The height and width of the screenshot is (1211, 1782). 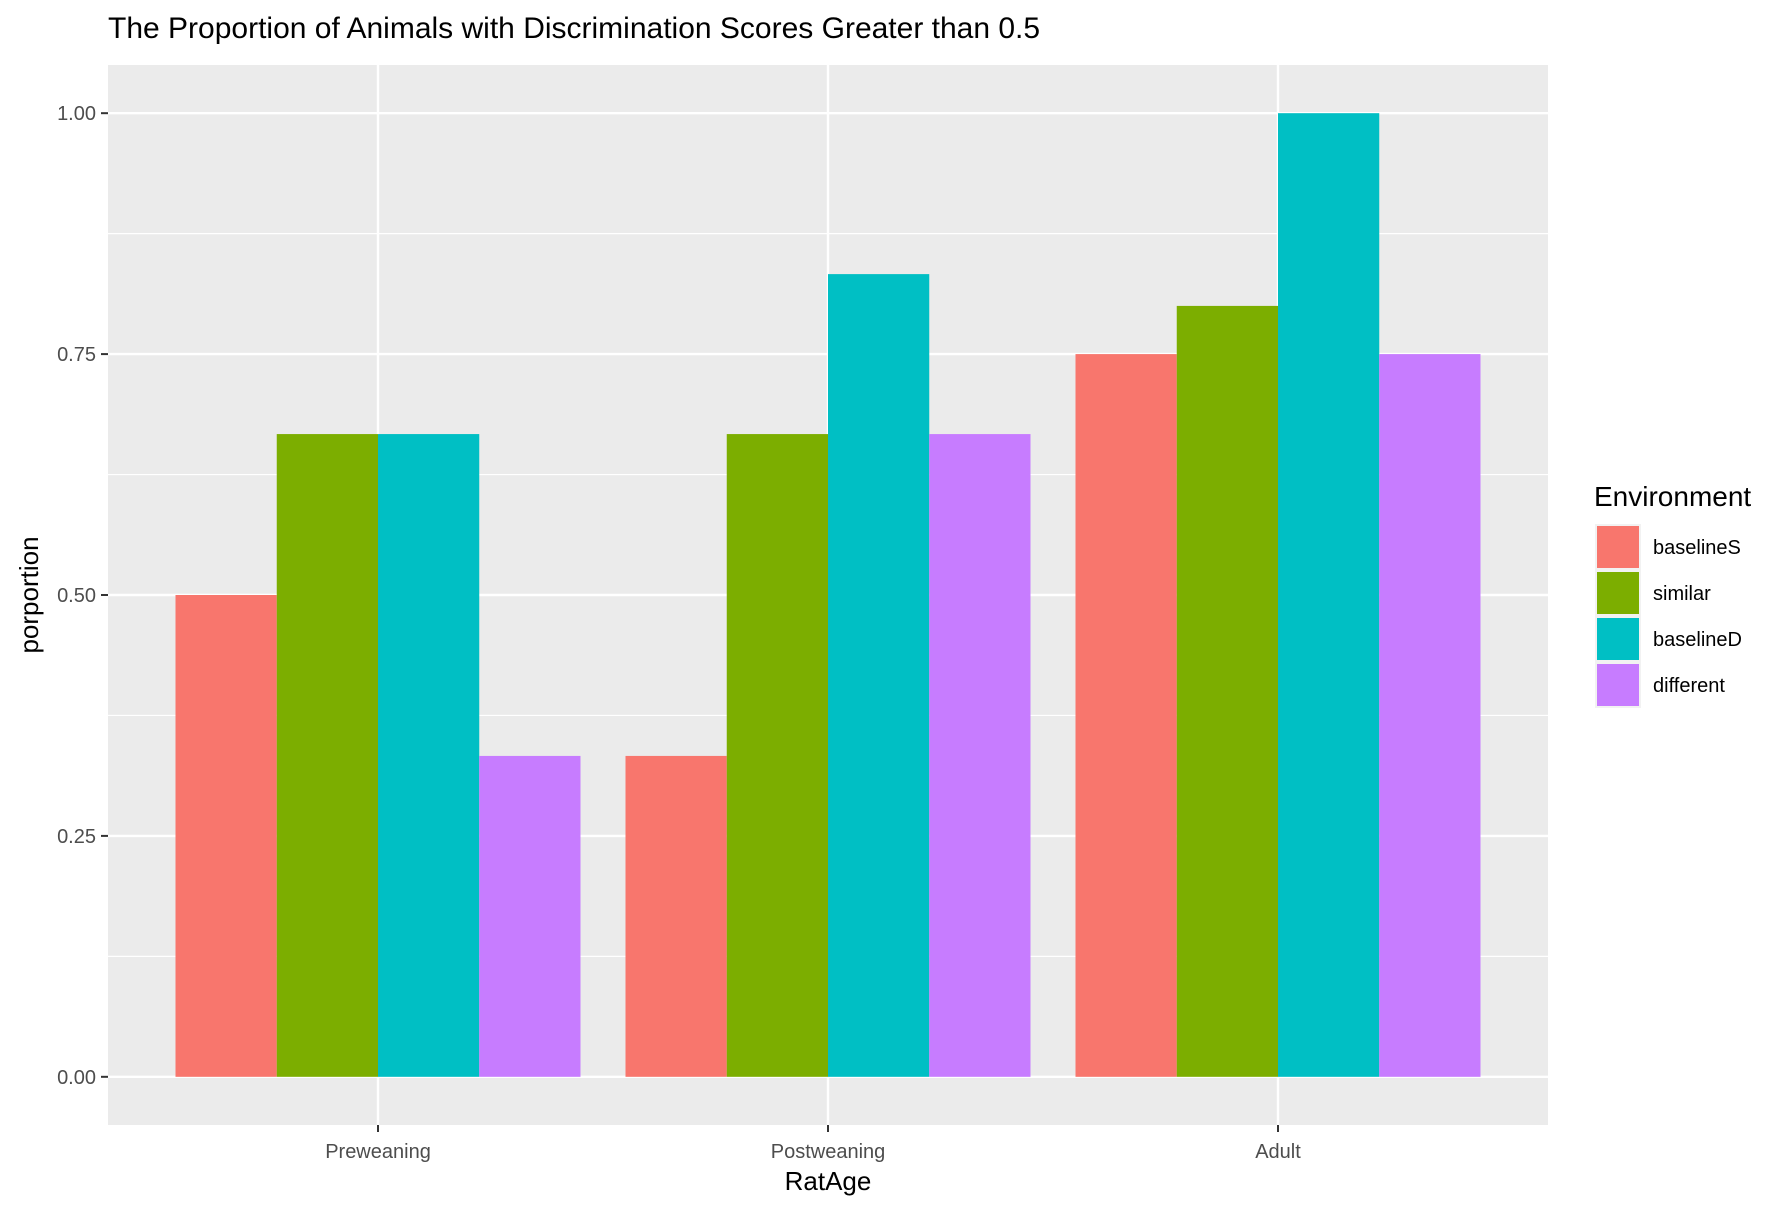 I want to click on y-tick-label: 0.00, so click(x=76, y=1078).